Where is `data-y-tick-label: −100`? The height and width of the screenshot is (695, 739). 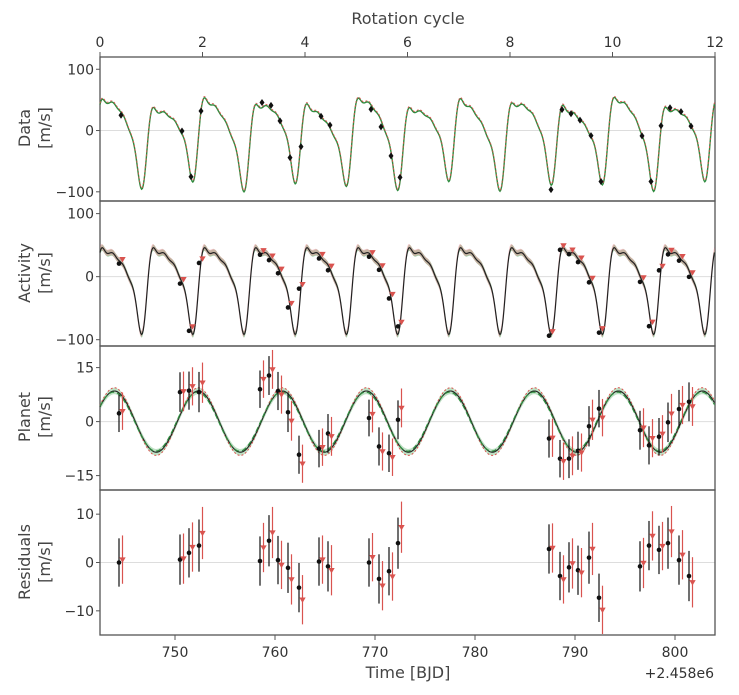
data-y-tick-label: −100 is located at coordinates (75, 193).